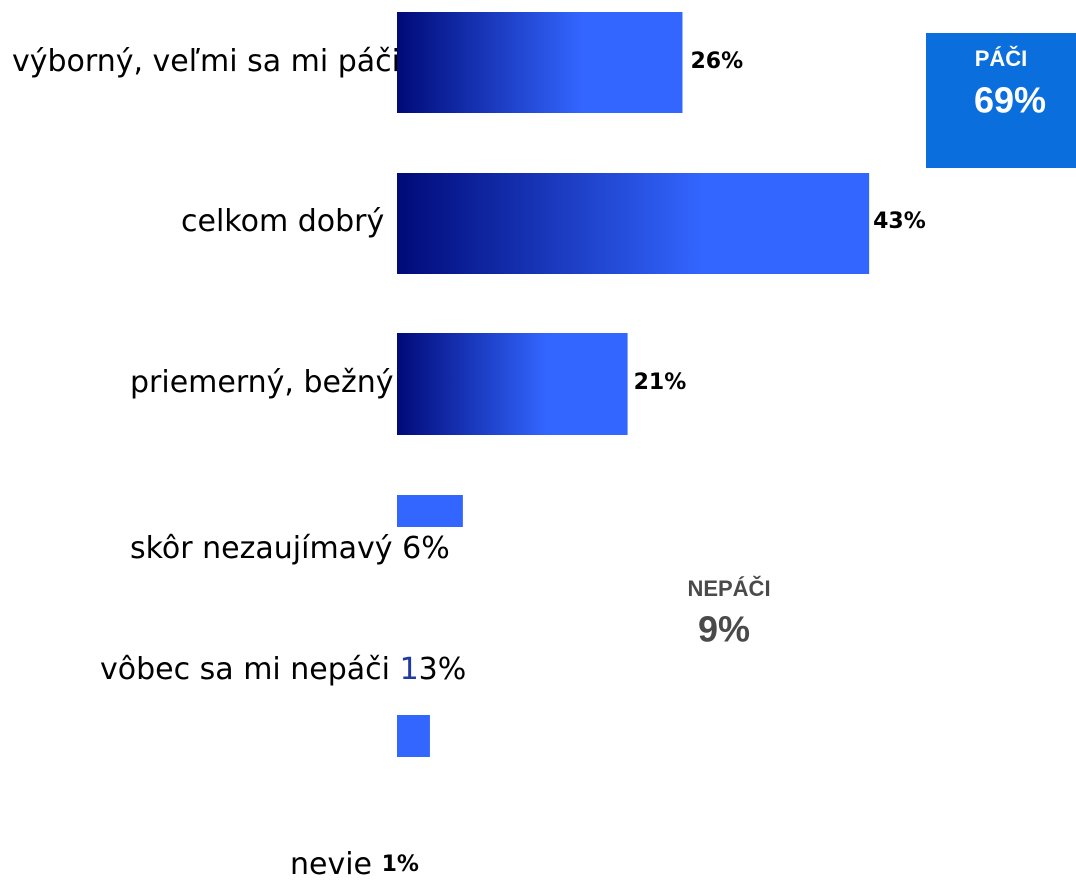 This screenshot has width=1076, height=882. Describe the element at coordinates (899, 221) in the screenshot. I see `value-label: 43%` at that location.